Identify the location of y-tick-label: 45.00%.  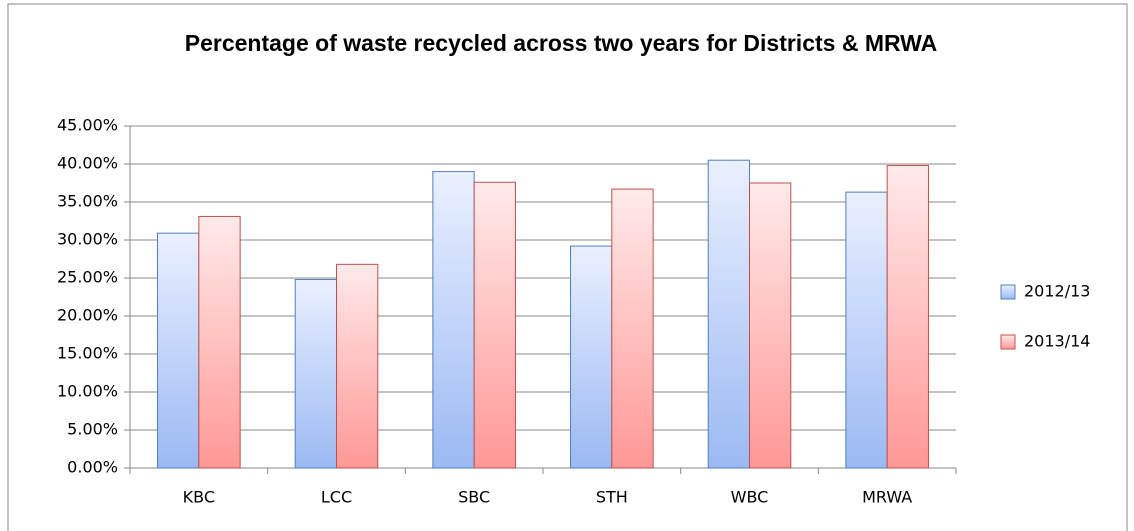
(87, 125).